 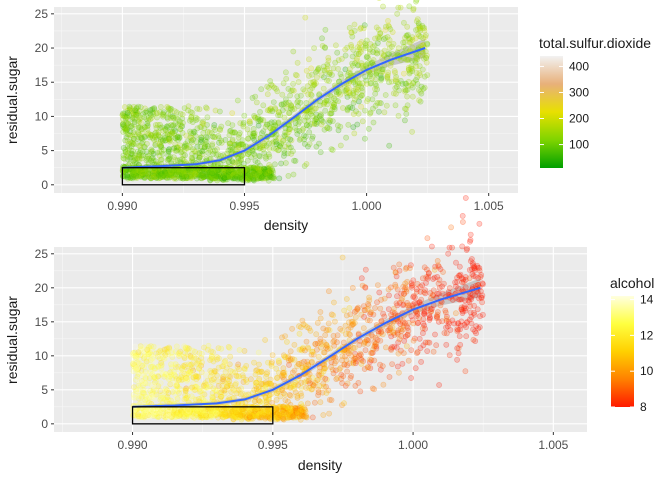 I want to click on x-tick-label: 1.005, so click(x=489, y=206).